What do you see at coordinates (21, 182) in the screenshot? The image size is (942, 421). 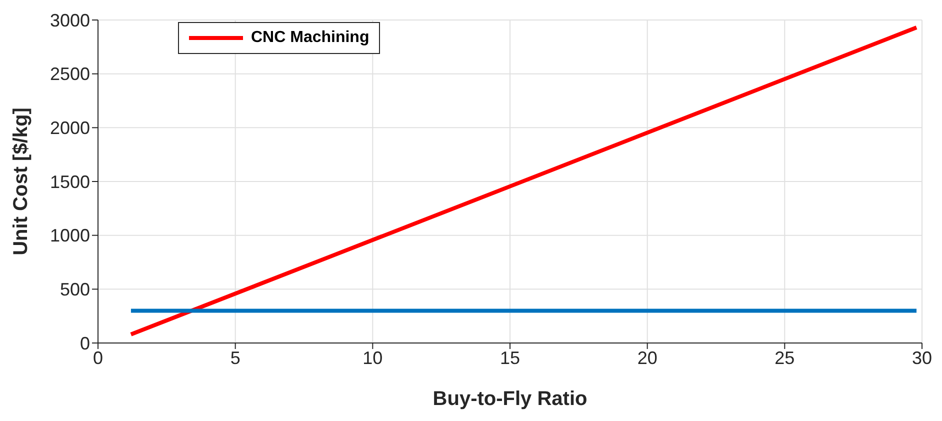 I see `y-axis-title: Unit Cost [$/kg]` at bounding box center [21, 182].